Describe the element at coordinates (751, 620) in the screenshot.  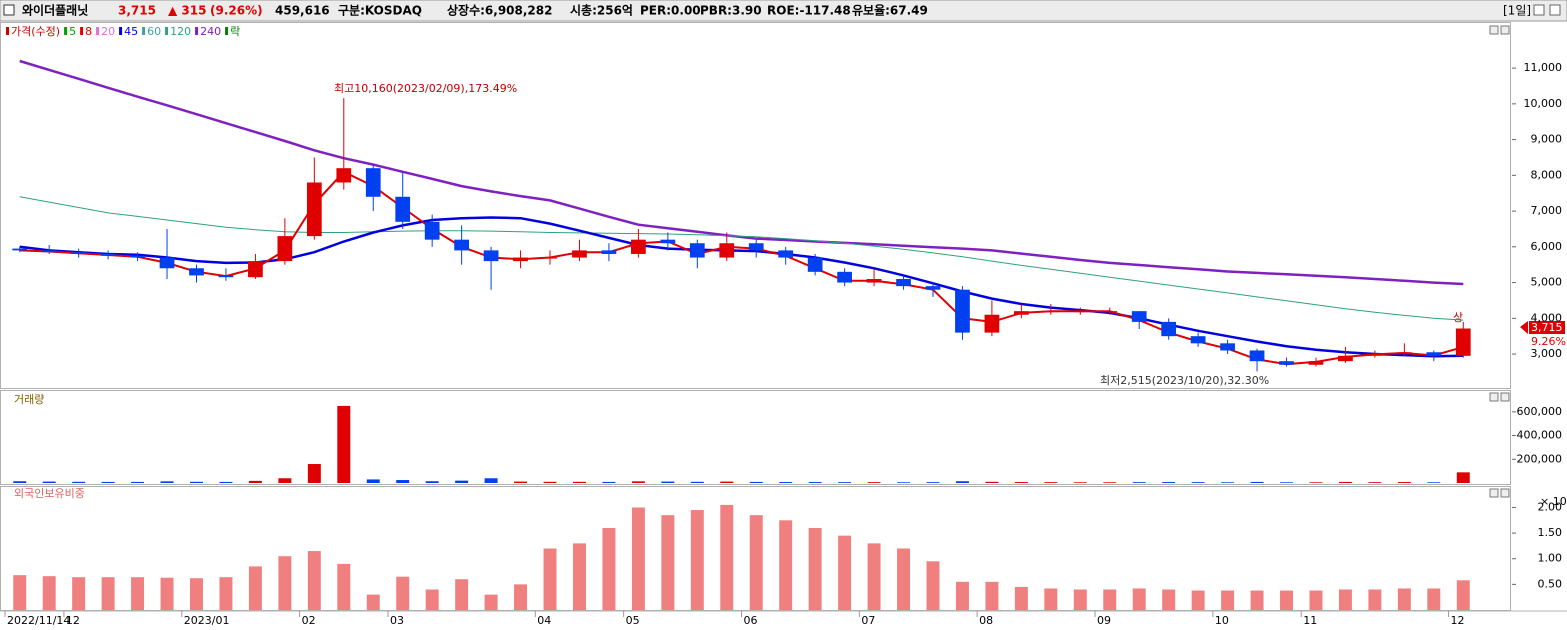
I see `x-tick-label: 06` at that location.